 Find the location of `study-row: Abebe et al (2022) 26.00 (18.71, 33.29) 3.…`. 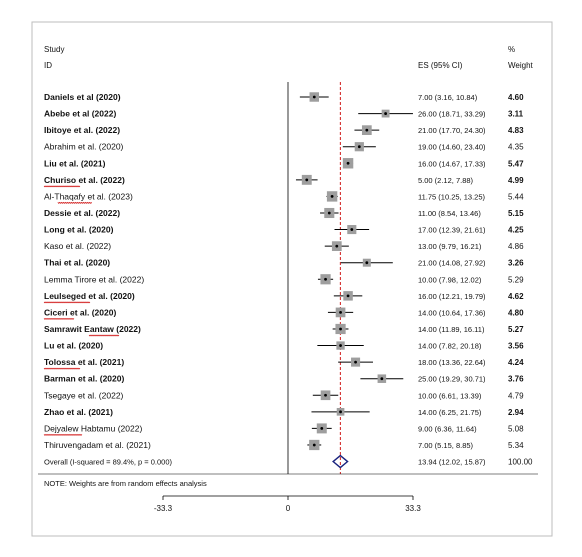

study-row: Abebe et al (2022) 26.00 (18.71, 33.29) 3.… is located at coordinates (284, 114).